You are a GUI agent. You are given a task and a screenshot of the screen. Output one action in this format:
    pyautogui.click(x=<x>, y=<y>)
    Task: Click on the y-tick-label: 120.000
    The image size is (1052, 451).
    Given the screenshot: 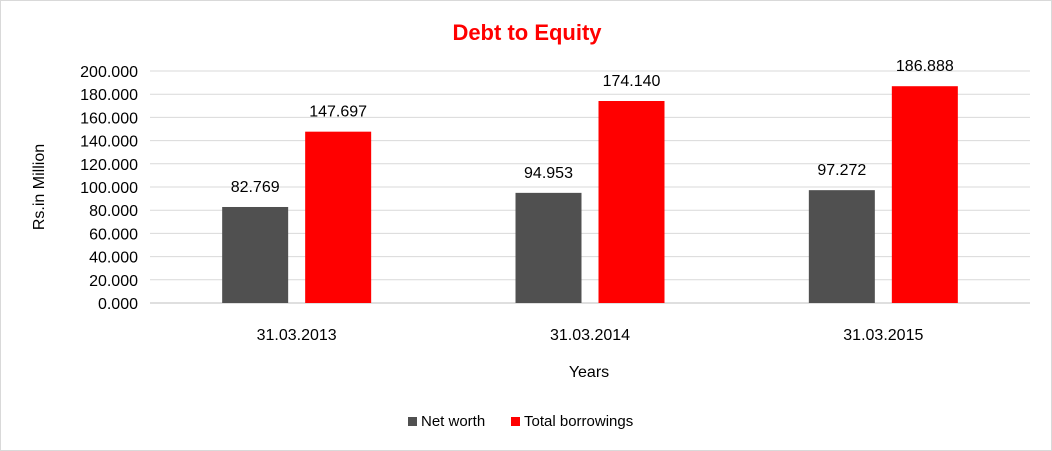 What is the action you would take?
    pyautogui.click(x=109, y=165)
    